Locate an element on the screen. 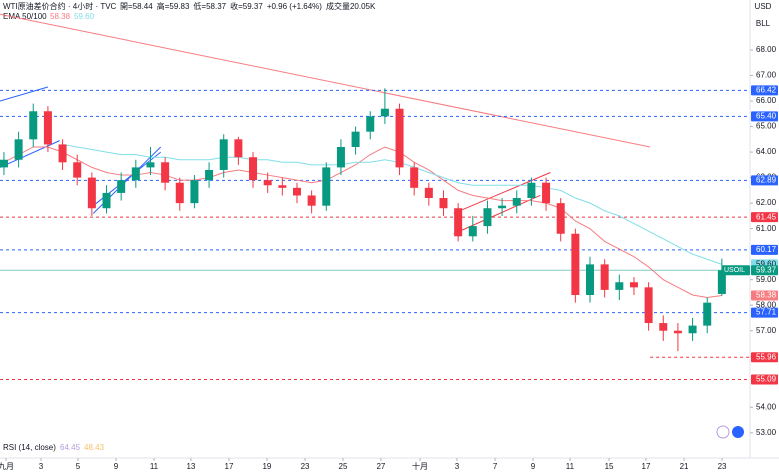 This screenshot has width=779, height=476. indicator-badge-label: 58.38 is located at coordinates (766, 295).